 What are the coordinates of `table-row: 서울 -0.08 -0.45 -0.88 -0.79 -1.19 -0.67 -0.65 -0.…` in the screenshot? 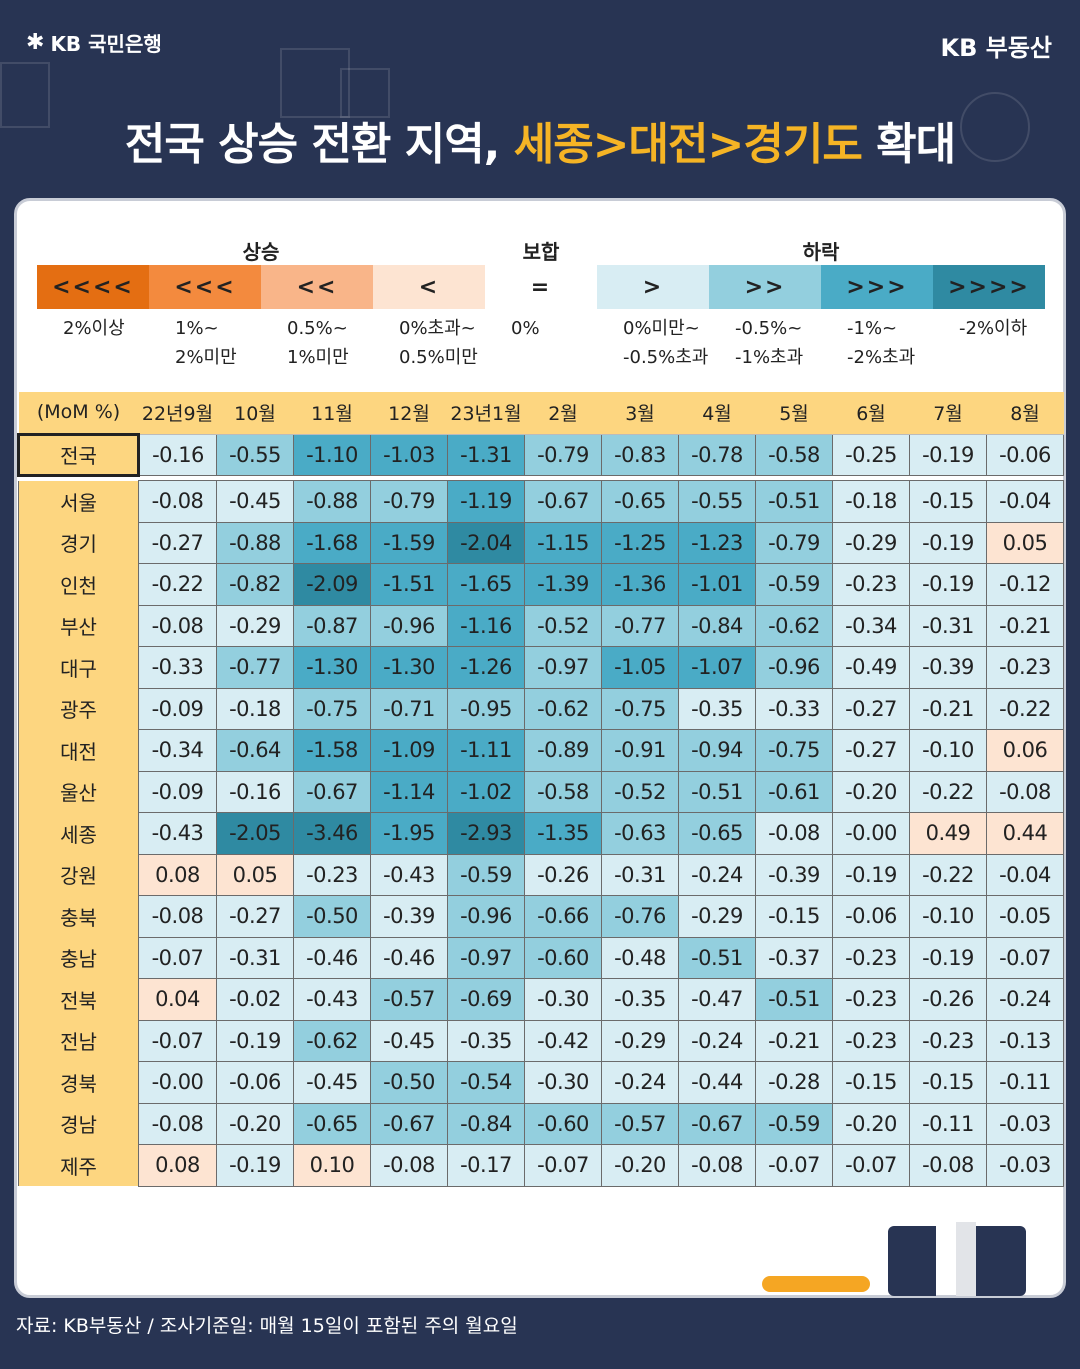 It's located at (541, 501).